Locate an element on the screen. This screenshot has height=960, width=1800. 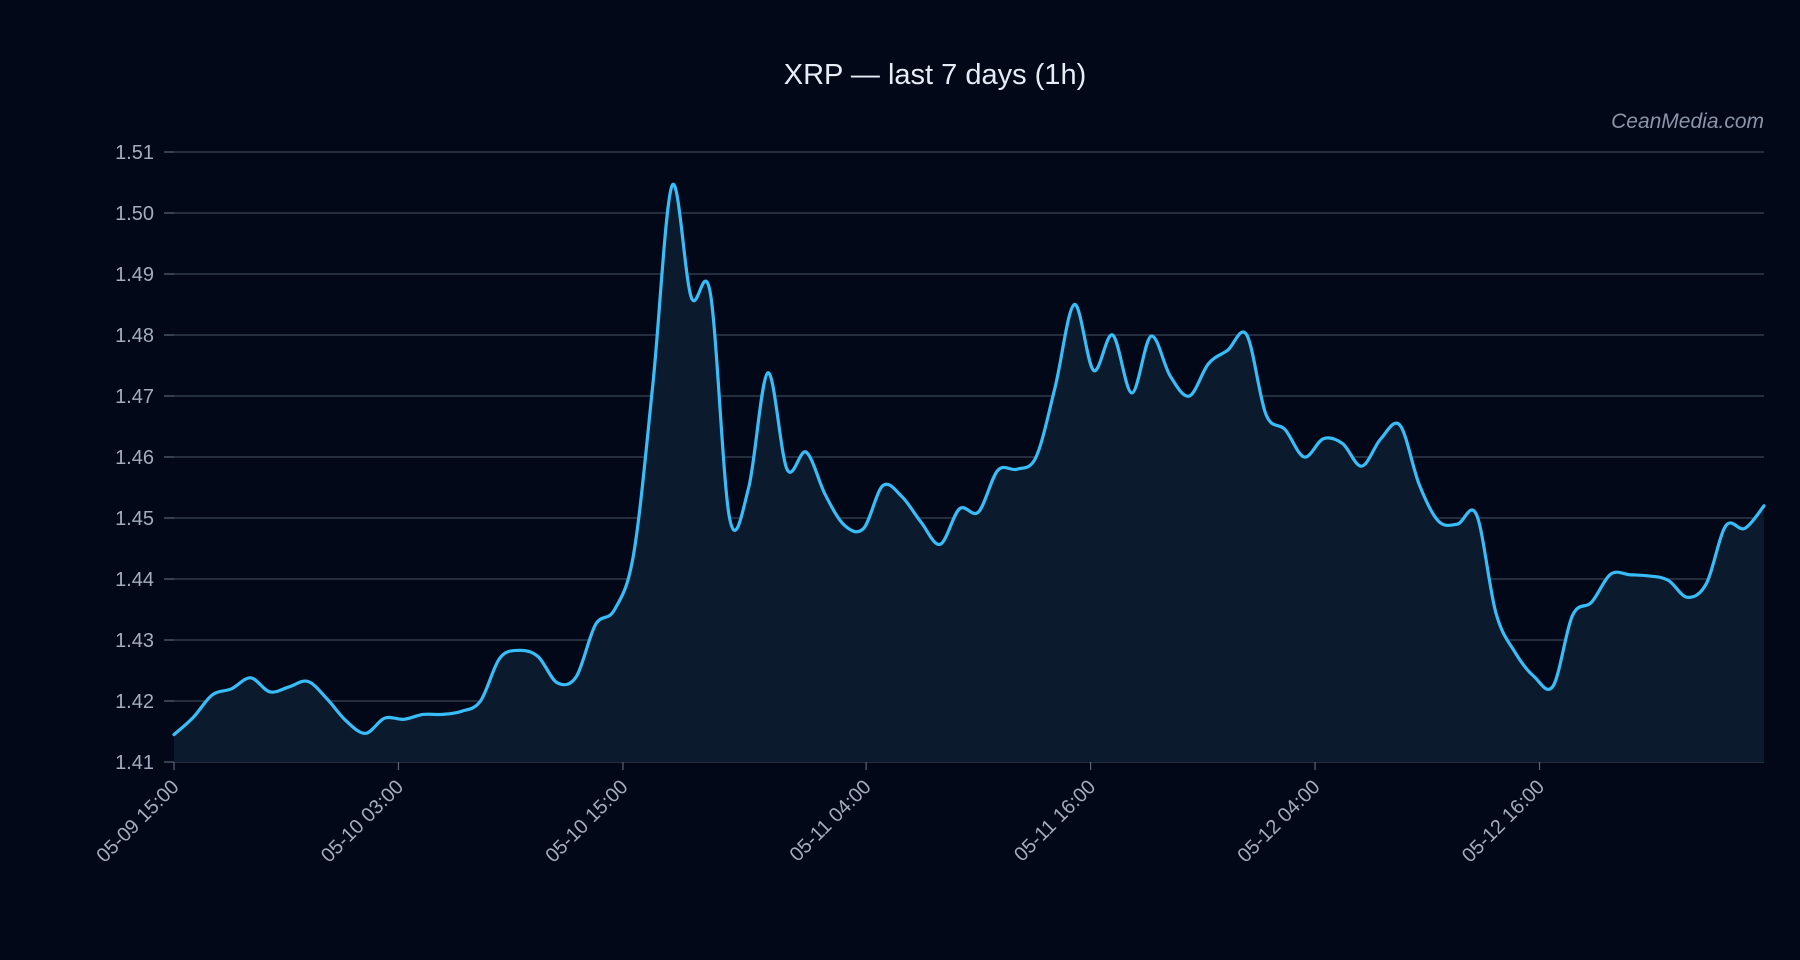
x-tick-label: 05-09 15:00 is located at coordinates (137, 821).